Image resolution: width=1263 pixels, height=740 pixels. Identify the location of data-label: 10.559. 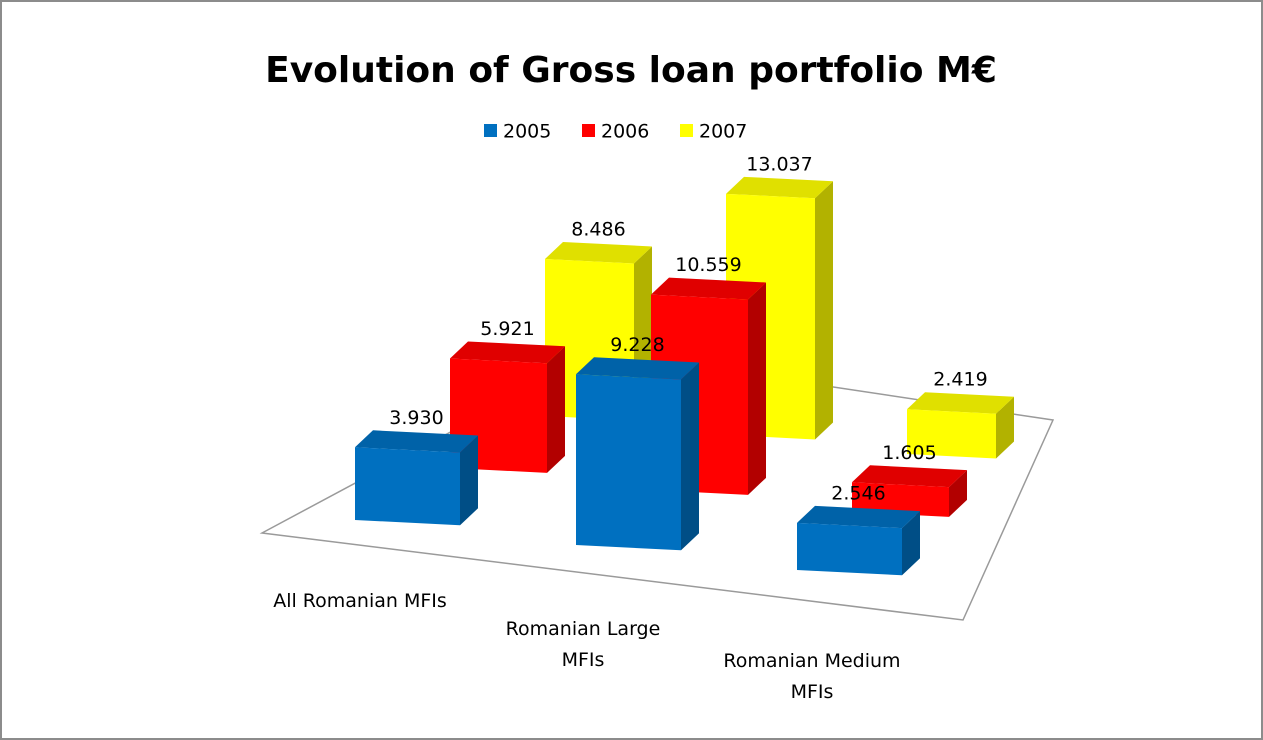
(708, 265).